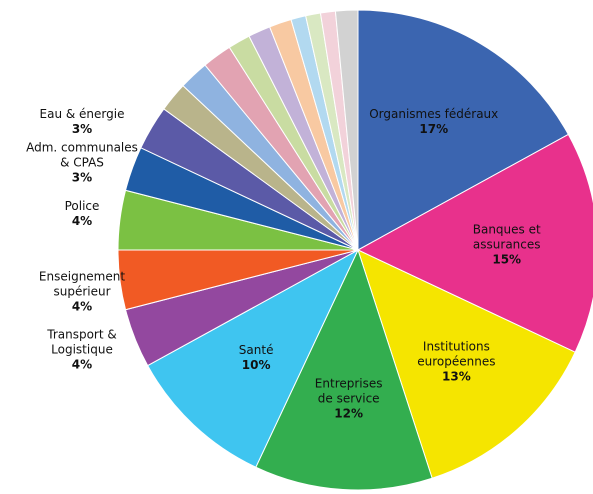 This screenshot has width=593, height=494. I want to click on slice-percent: 17%, so click(434, 128).